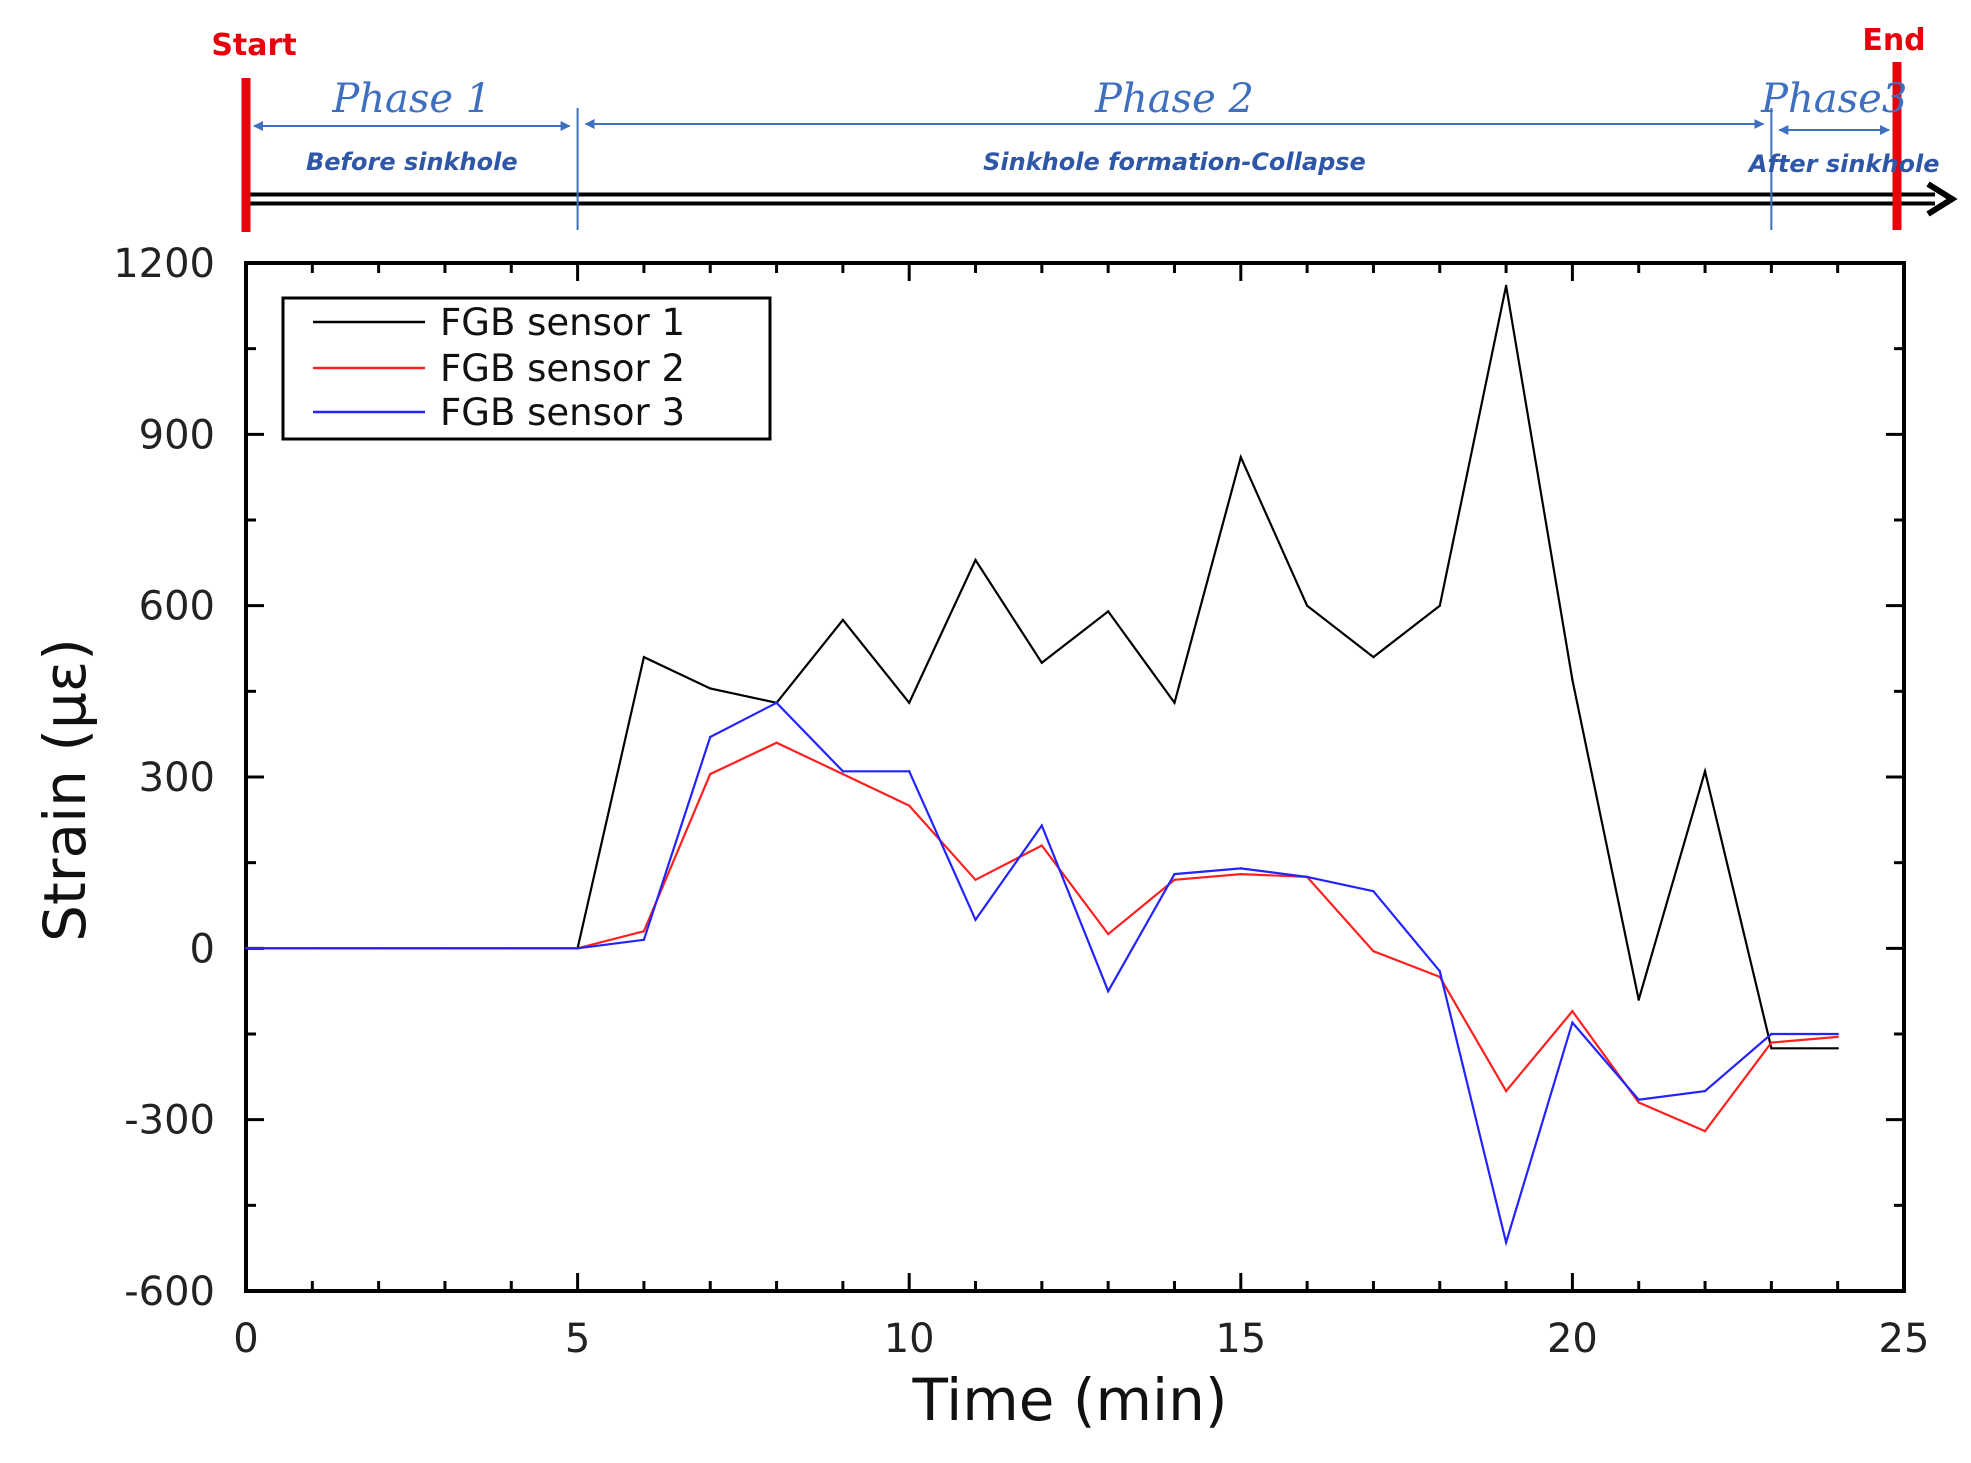 This screenshot has width=1971, height=1463. Describe the element at coordinates (177, 607) in the screenshot. I see `y-tick-label: 600` at that location.